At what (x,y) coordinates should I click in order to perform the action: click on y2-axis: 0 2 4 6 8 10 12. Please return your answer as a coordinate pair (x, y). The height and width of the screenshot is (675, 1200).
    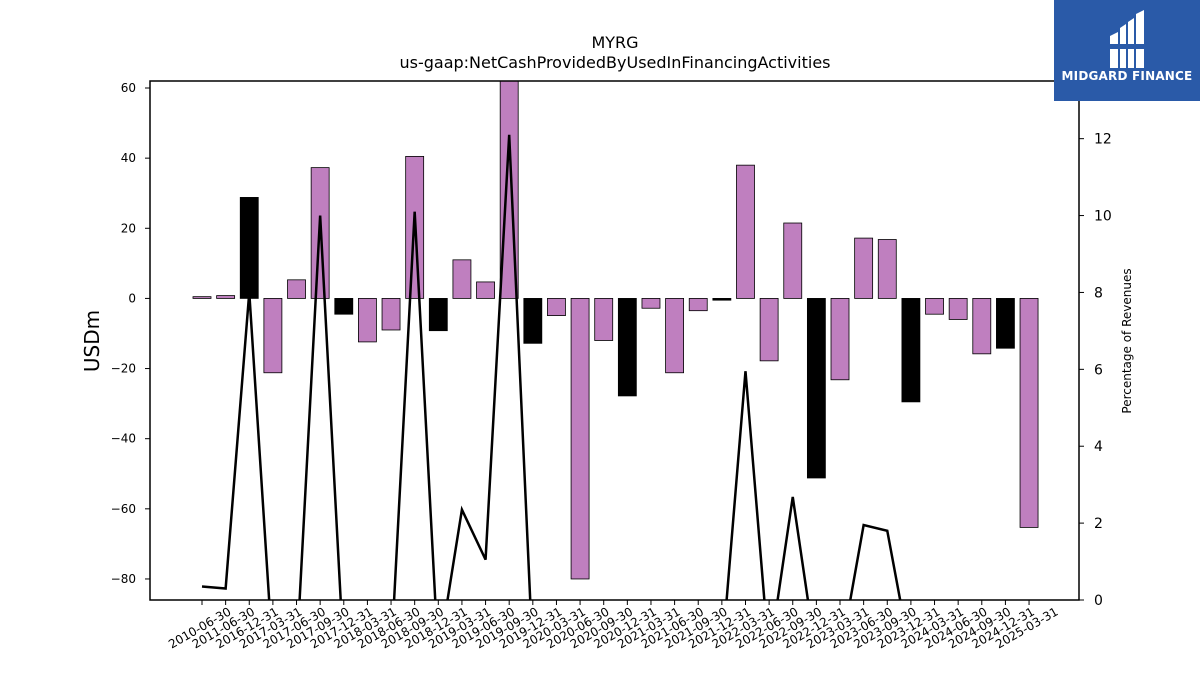
    Looking at the image, I should click on (1095, 370).